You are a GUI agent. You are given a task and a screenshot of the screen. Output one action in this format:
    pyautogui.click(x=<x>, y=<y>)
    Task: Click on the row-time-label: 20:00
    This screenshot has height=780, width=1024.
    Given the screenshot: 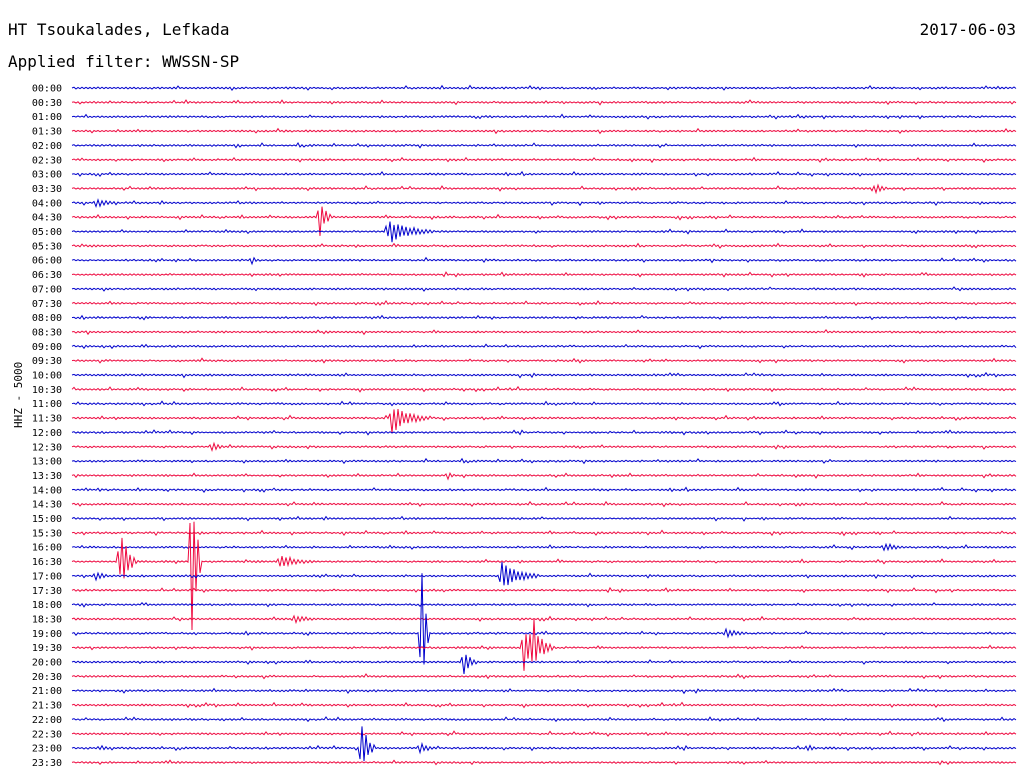 What is the action you would take?
    pyautogui.click(x=47, y=663)
    